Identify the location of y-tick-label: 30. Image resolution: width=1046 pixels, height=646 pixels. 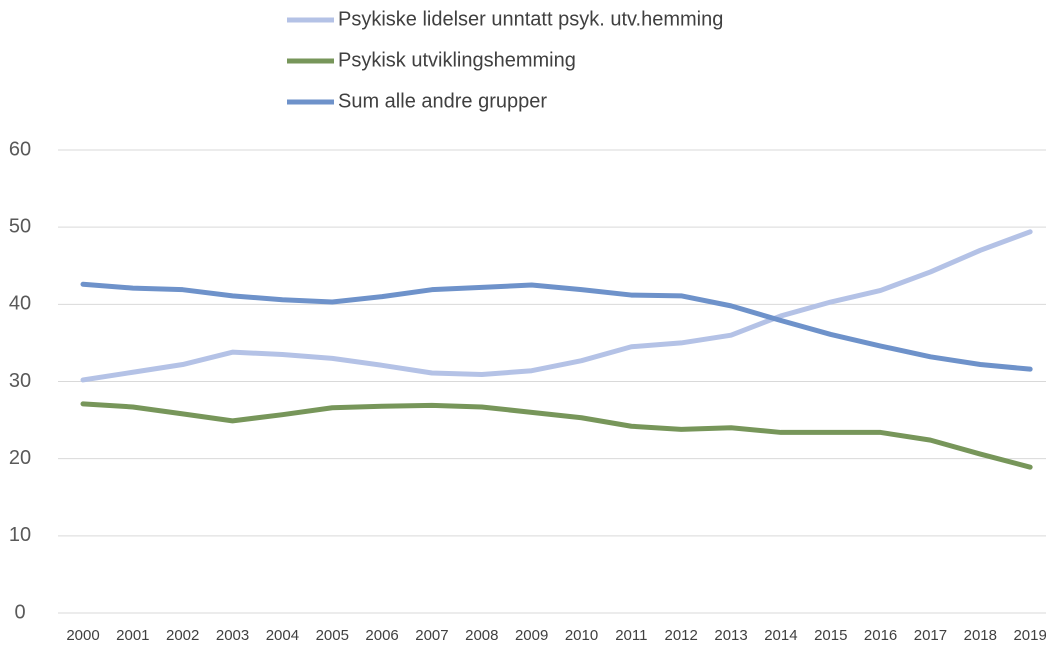
(20, 381).